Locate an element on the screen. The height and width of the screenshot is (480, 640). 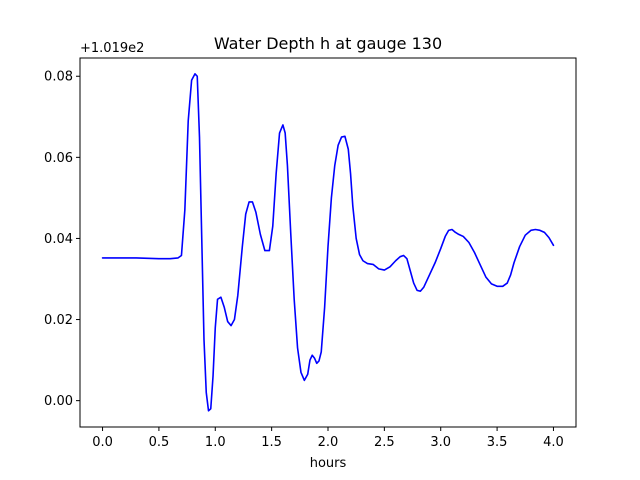
y-axis: 0.00 0.02 0.04 0.06 0.08 is located at coordinates (62, 239).